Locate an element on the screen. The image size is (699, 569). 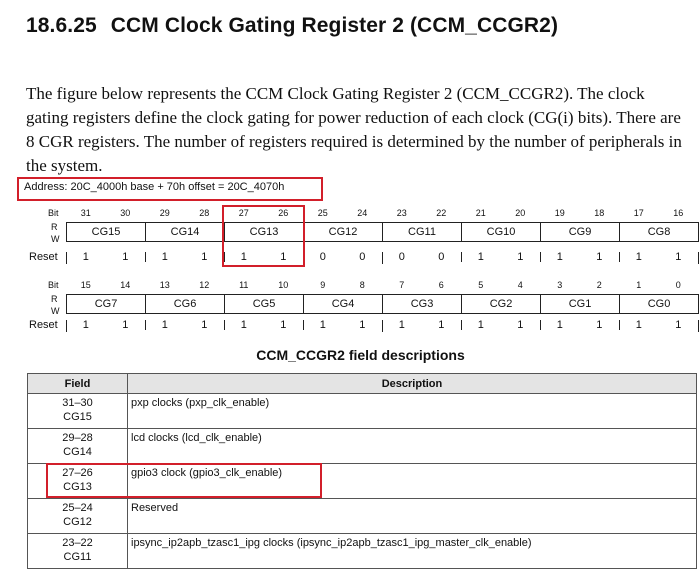
cg13-row-highlight-box is located at coordinates (184, 480).